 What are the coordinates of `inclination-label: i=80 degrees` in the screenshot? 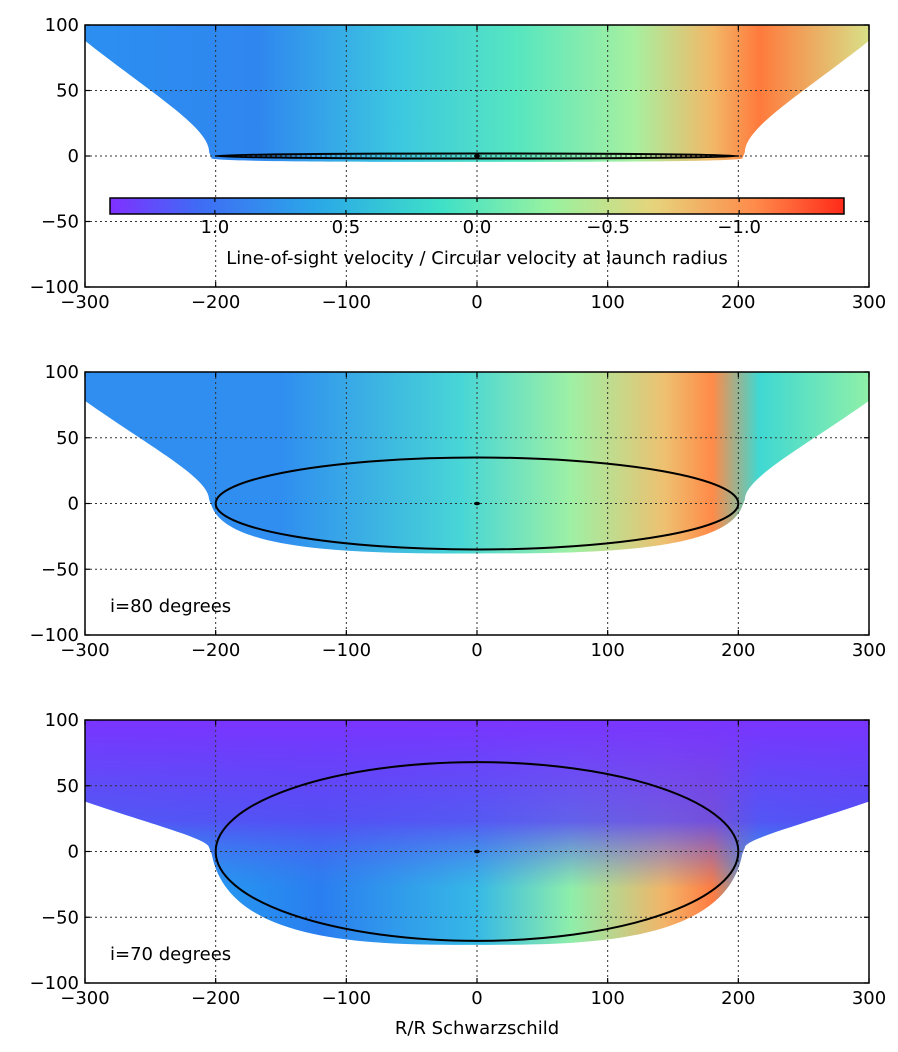 It's located at (170, 606).